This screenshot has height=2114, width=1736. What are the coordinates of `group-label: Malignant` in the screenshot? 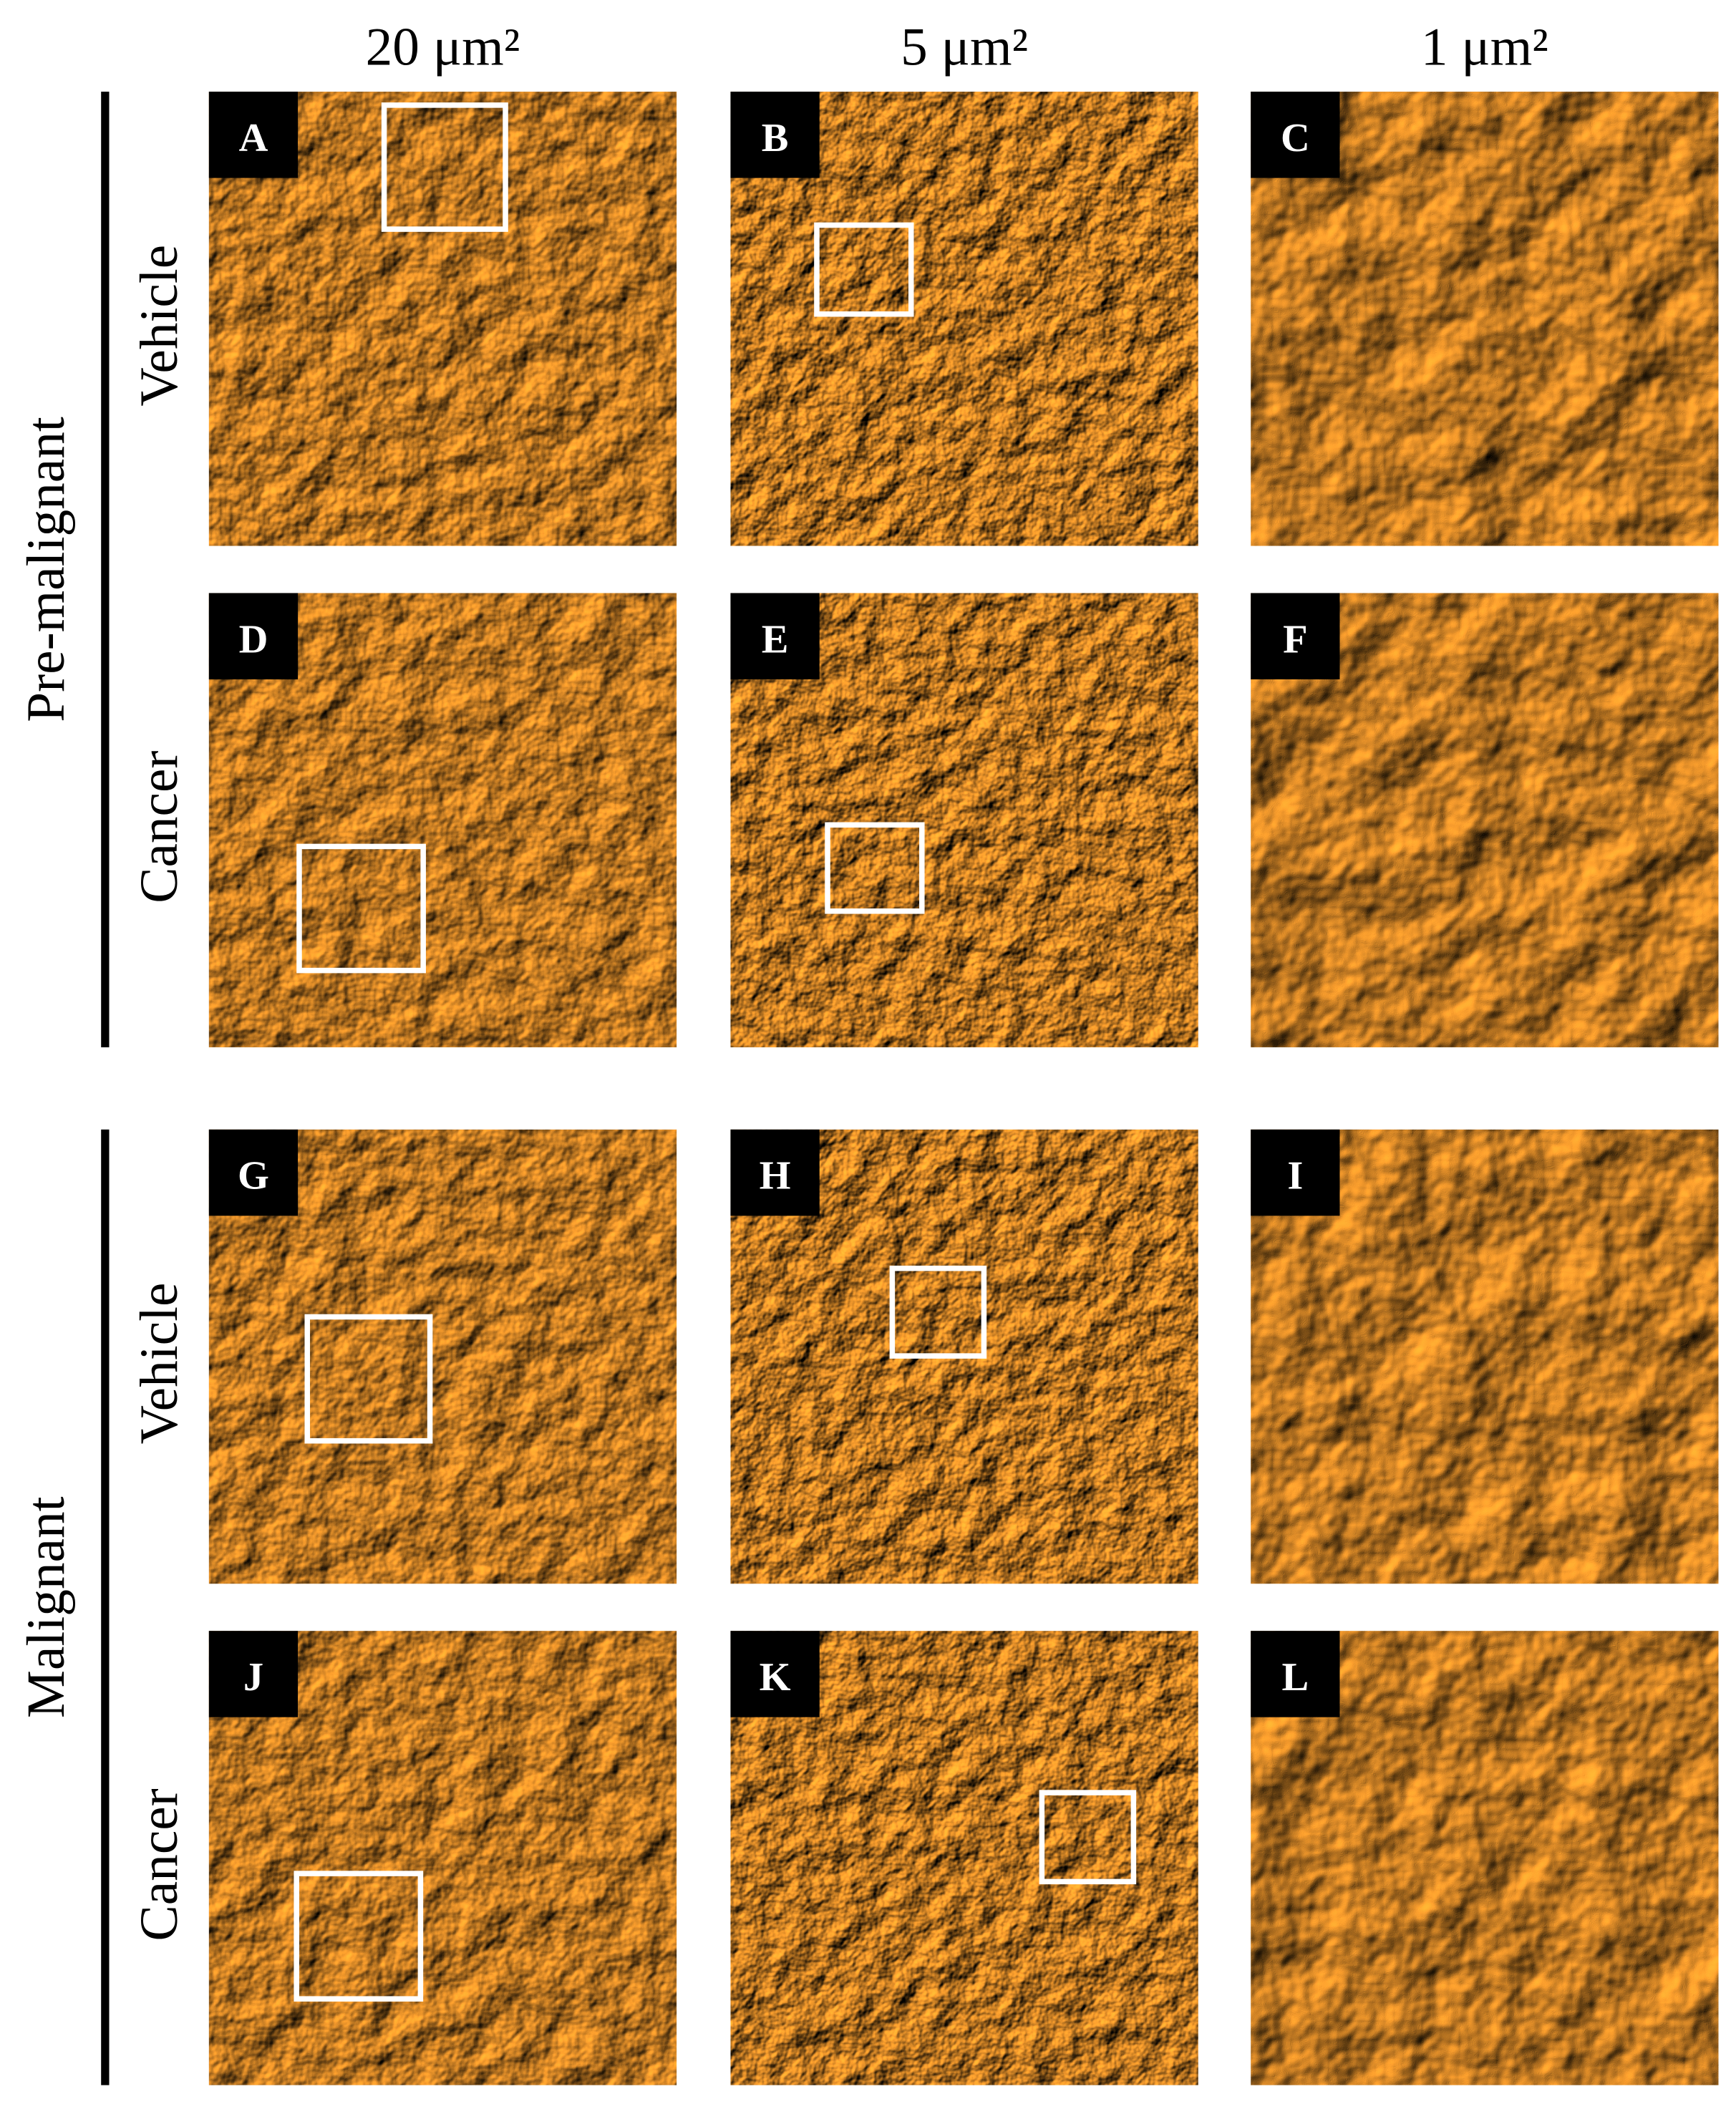 It's located at (46, 1607).